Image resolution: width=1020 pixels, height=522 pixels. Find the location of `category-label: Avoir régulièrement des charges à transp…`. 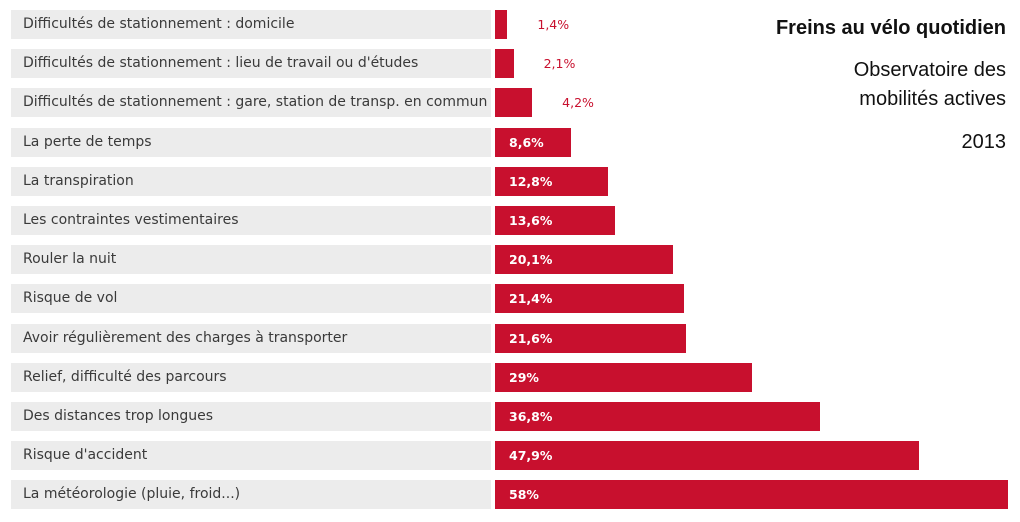

category-label: Avoir régulièrement des charges à transp… is located at coordinates (251, 338).